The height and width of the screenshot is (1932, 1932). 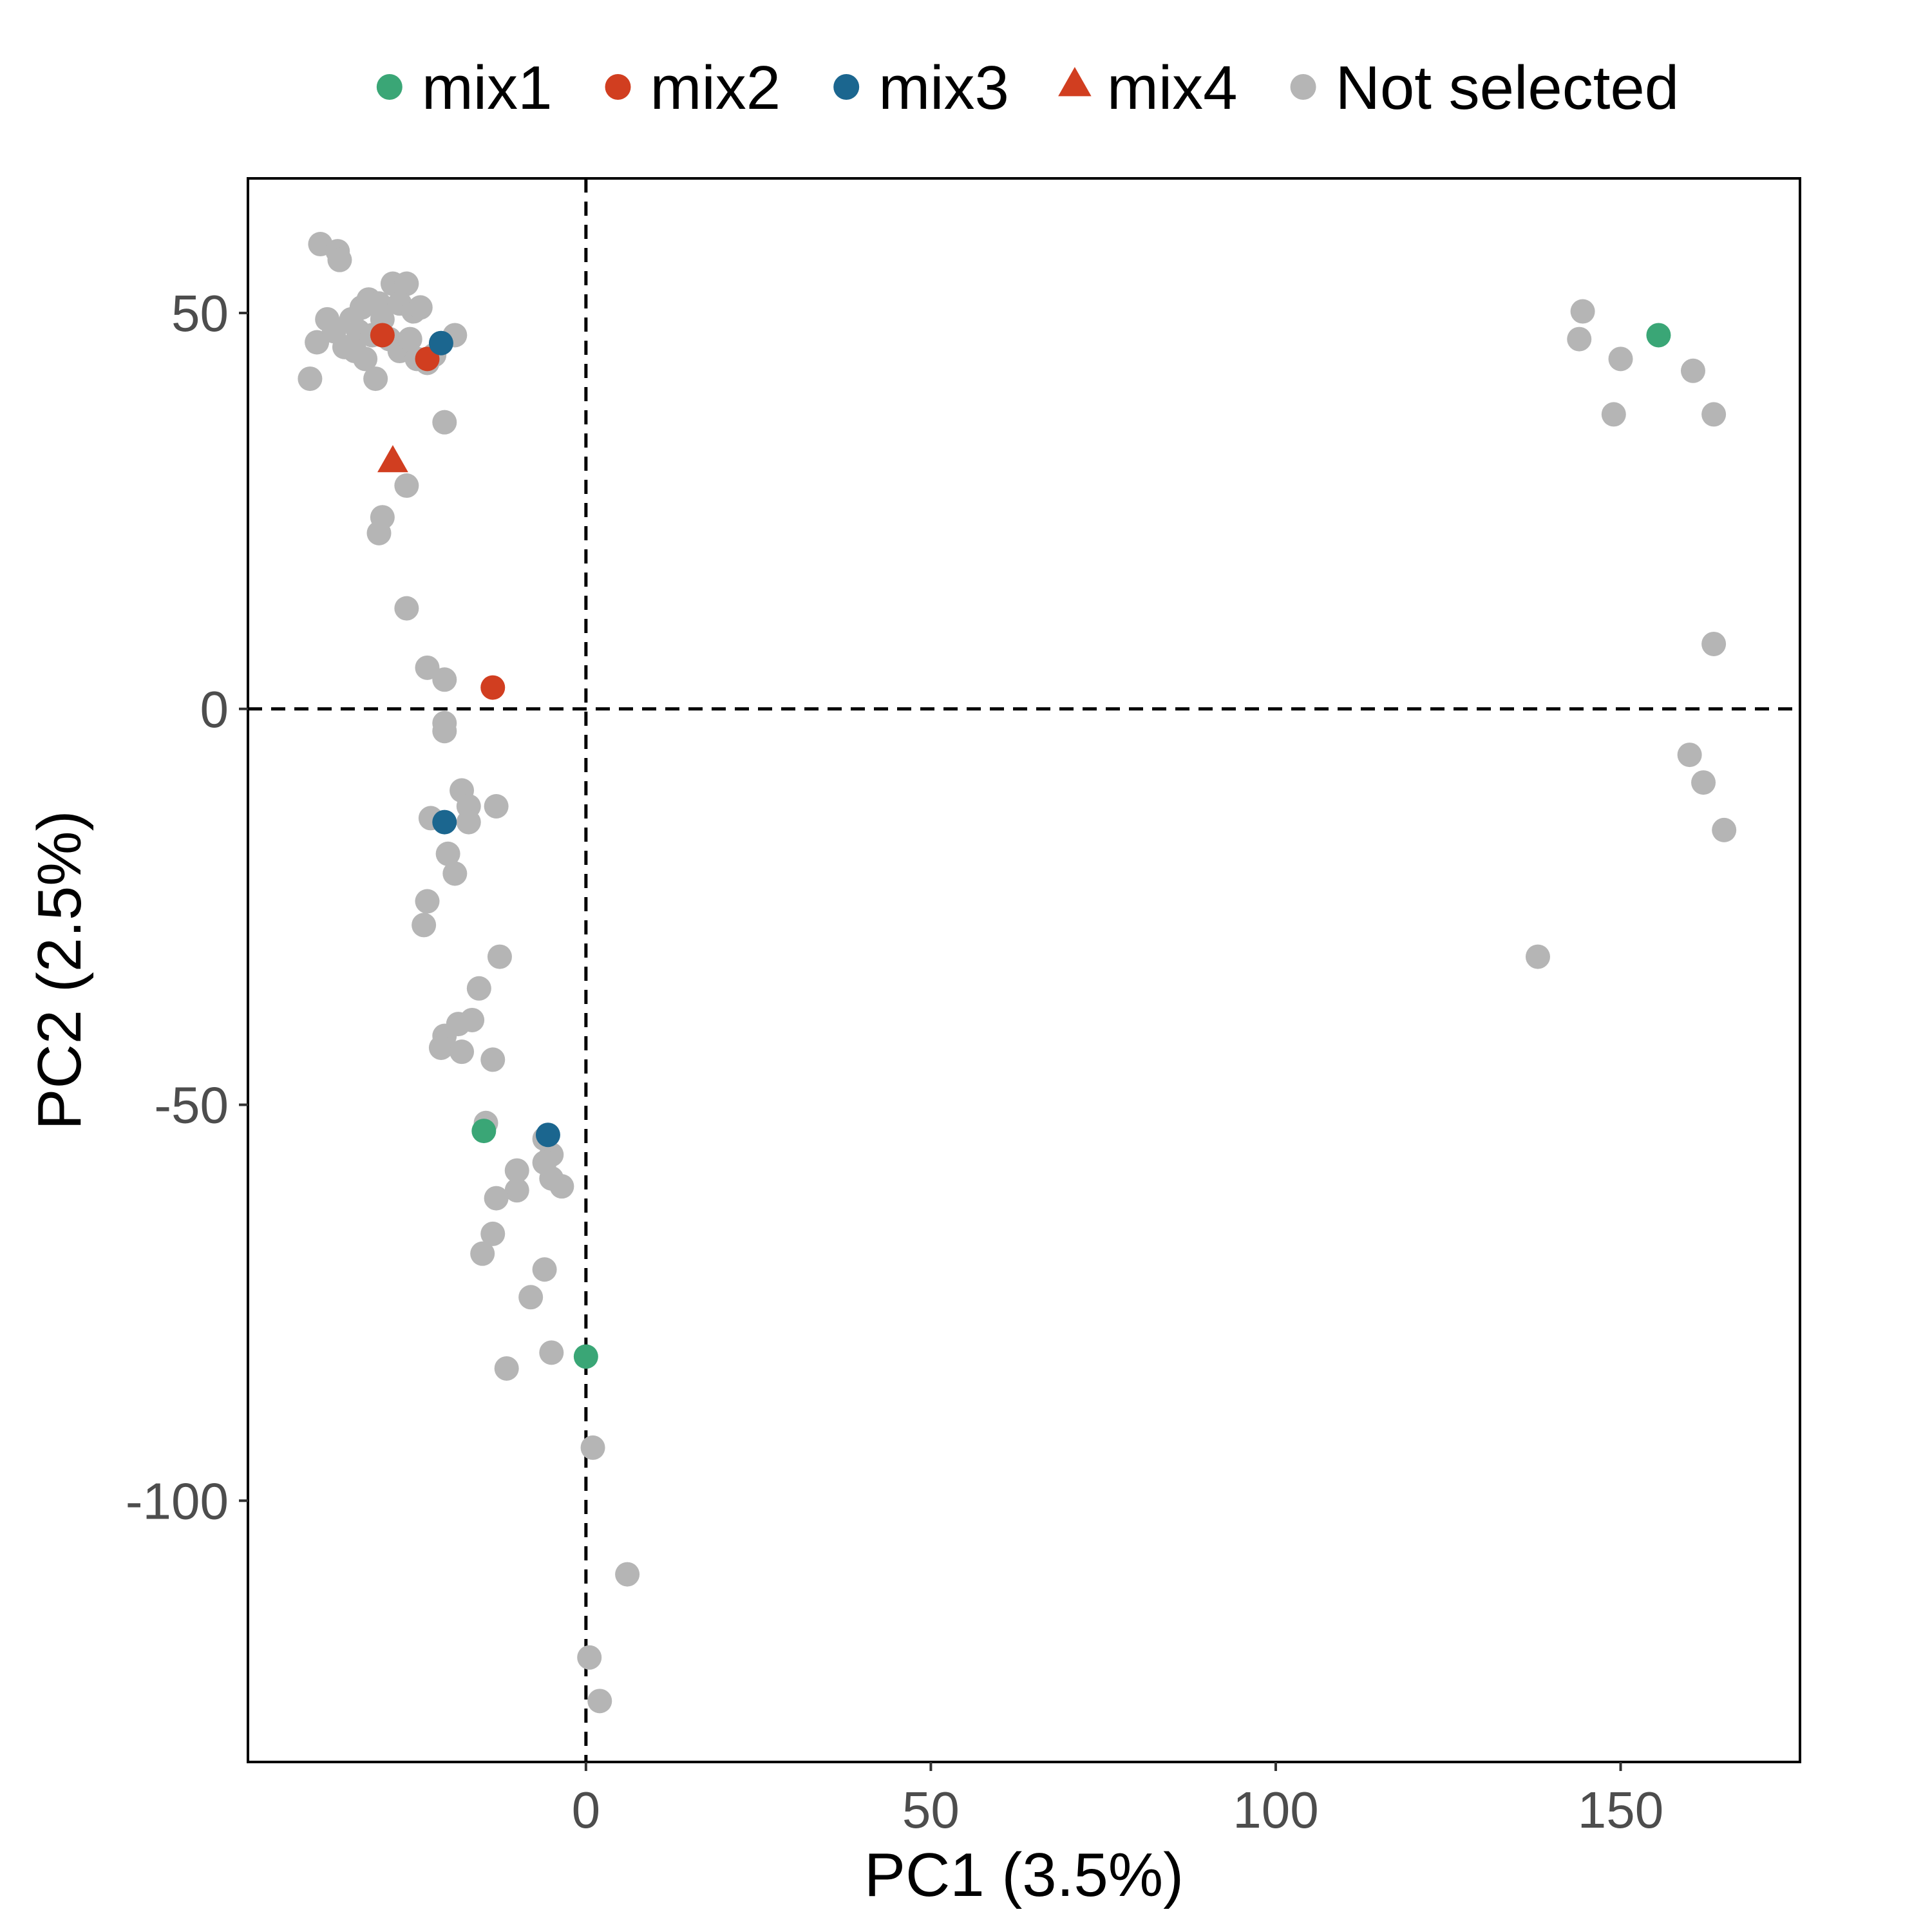 What do you see at coordinates (177, 1501) in the screenshot?
I see `y-tick-label: -100` at bounding box center [177, 1501].